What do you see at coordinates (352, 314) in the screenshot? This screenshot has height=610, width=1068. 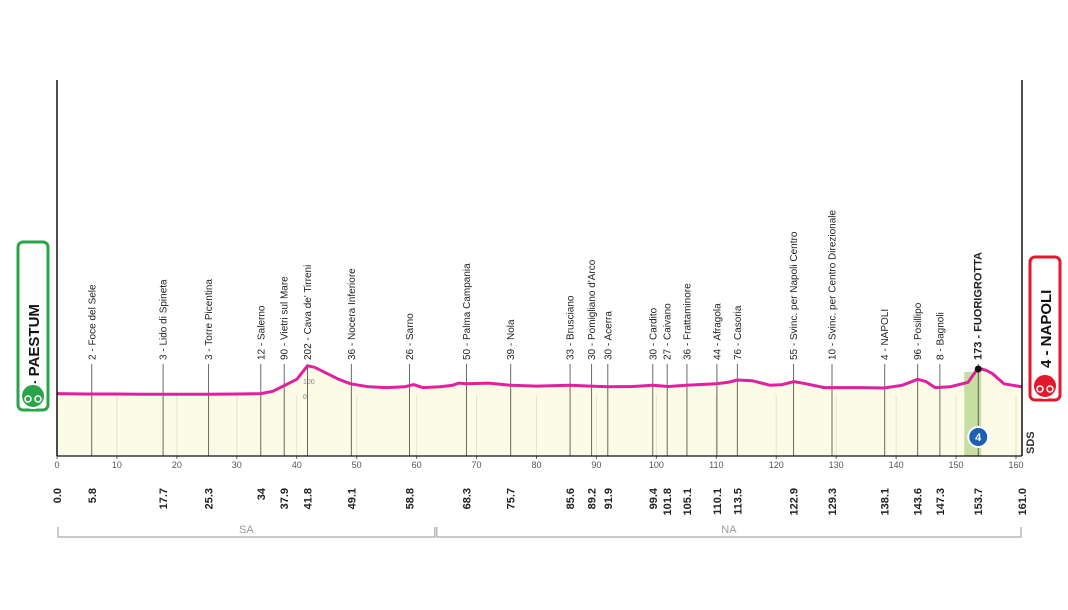 I see `waypoint-name: 36 - Nocera Inferiore` at bounding box center [352, 314].